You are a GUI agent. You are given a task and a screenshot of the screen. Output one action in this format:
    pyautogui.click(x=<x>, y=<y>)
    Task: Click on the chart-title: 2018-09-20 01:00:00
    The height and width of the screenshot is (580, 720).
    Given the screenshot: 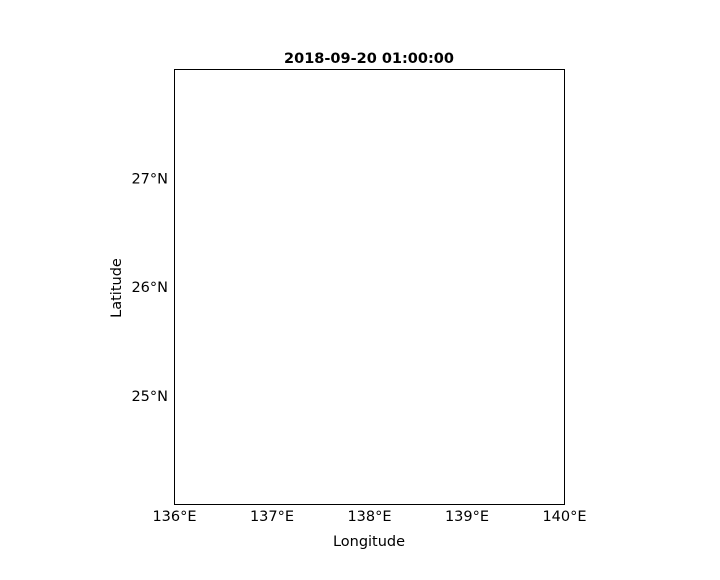 What is the action you would take?
    pyautogui.click(x=369, y=59)
    